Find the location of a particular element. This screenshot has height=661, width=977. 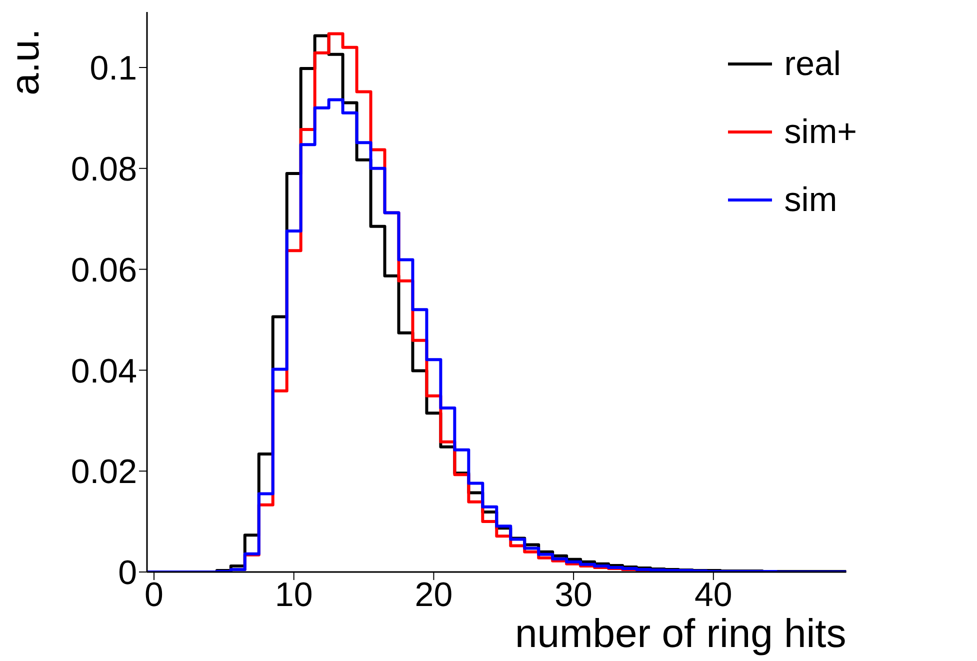

y-tick-label: 0.08 is located at coordinates (103, 169).